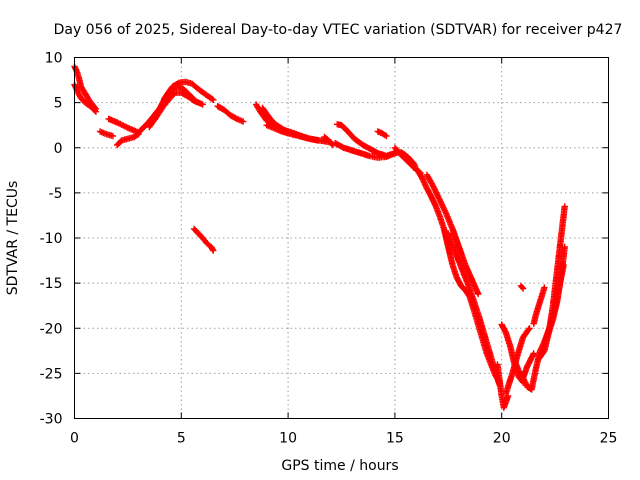 The width and height of the screenshot is (640, 480). What do you see at coordinates (343, 439) in the screenshot?
I see `x-tick-labels: 0 5 10 15 20 25` at bounding box center [343, 439].